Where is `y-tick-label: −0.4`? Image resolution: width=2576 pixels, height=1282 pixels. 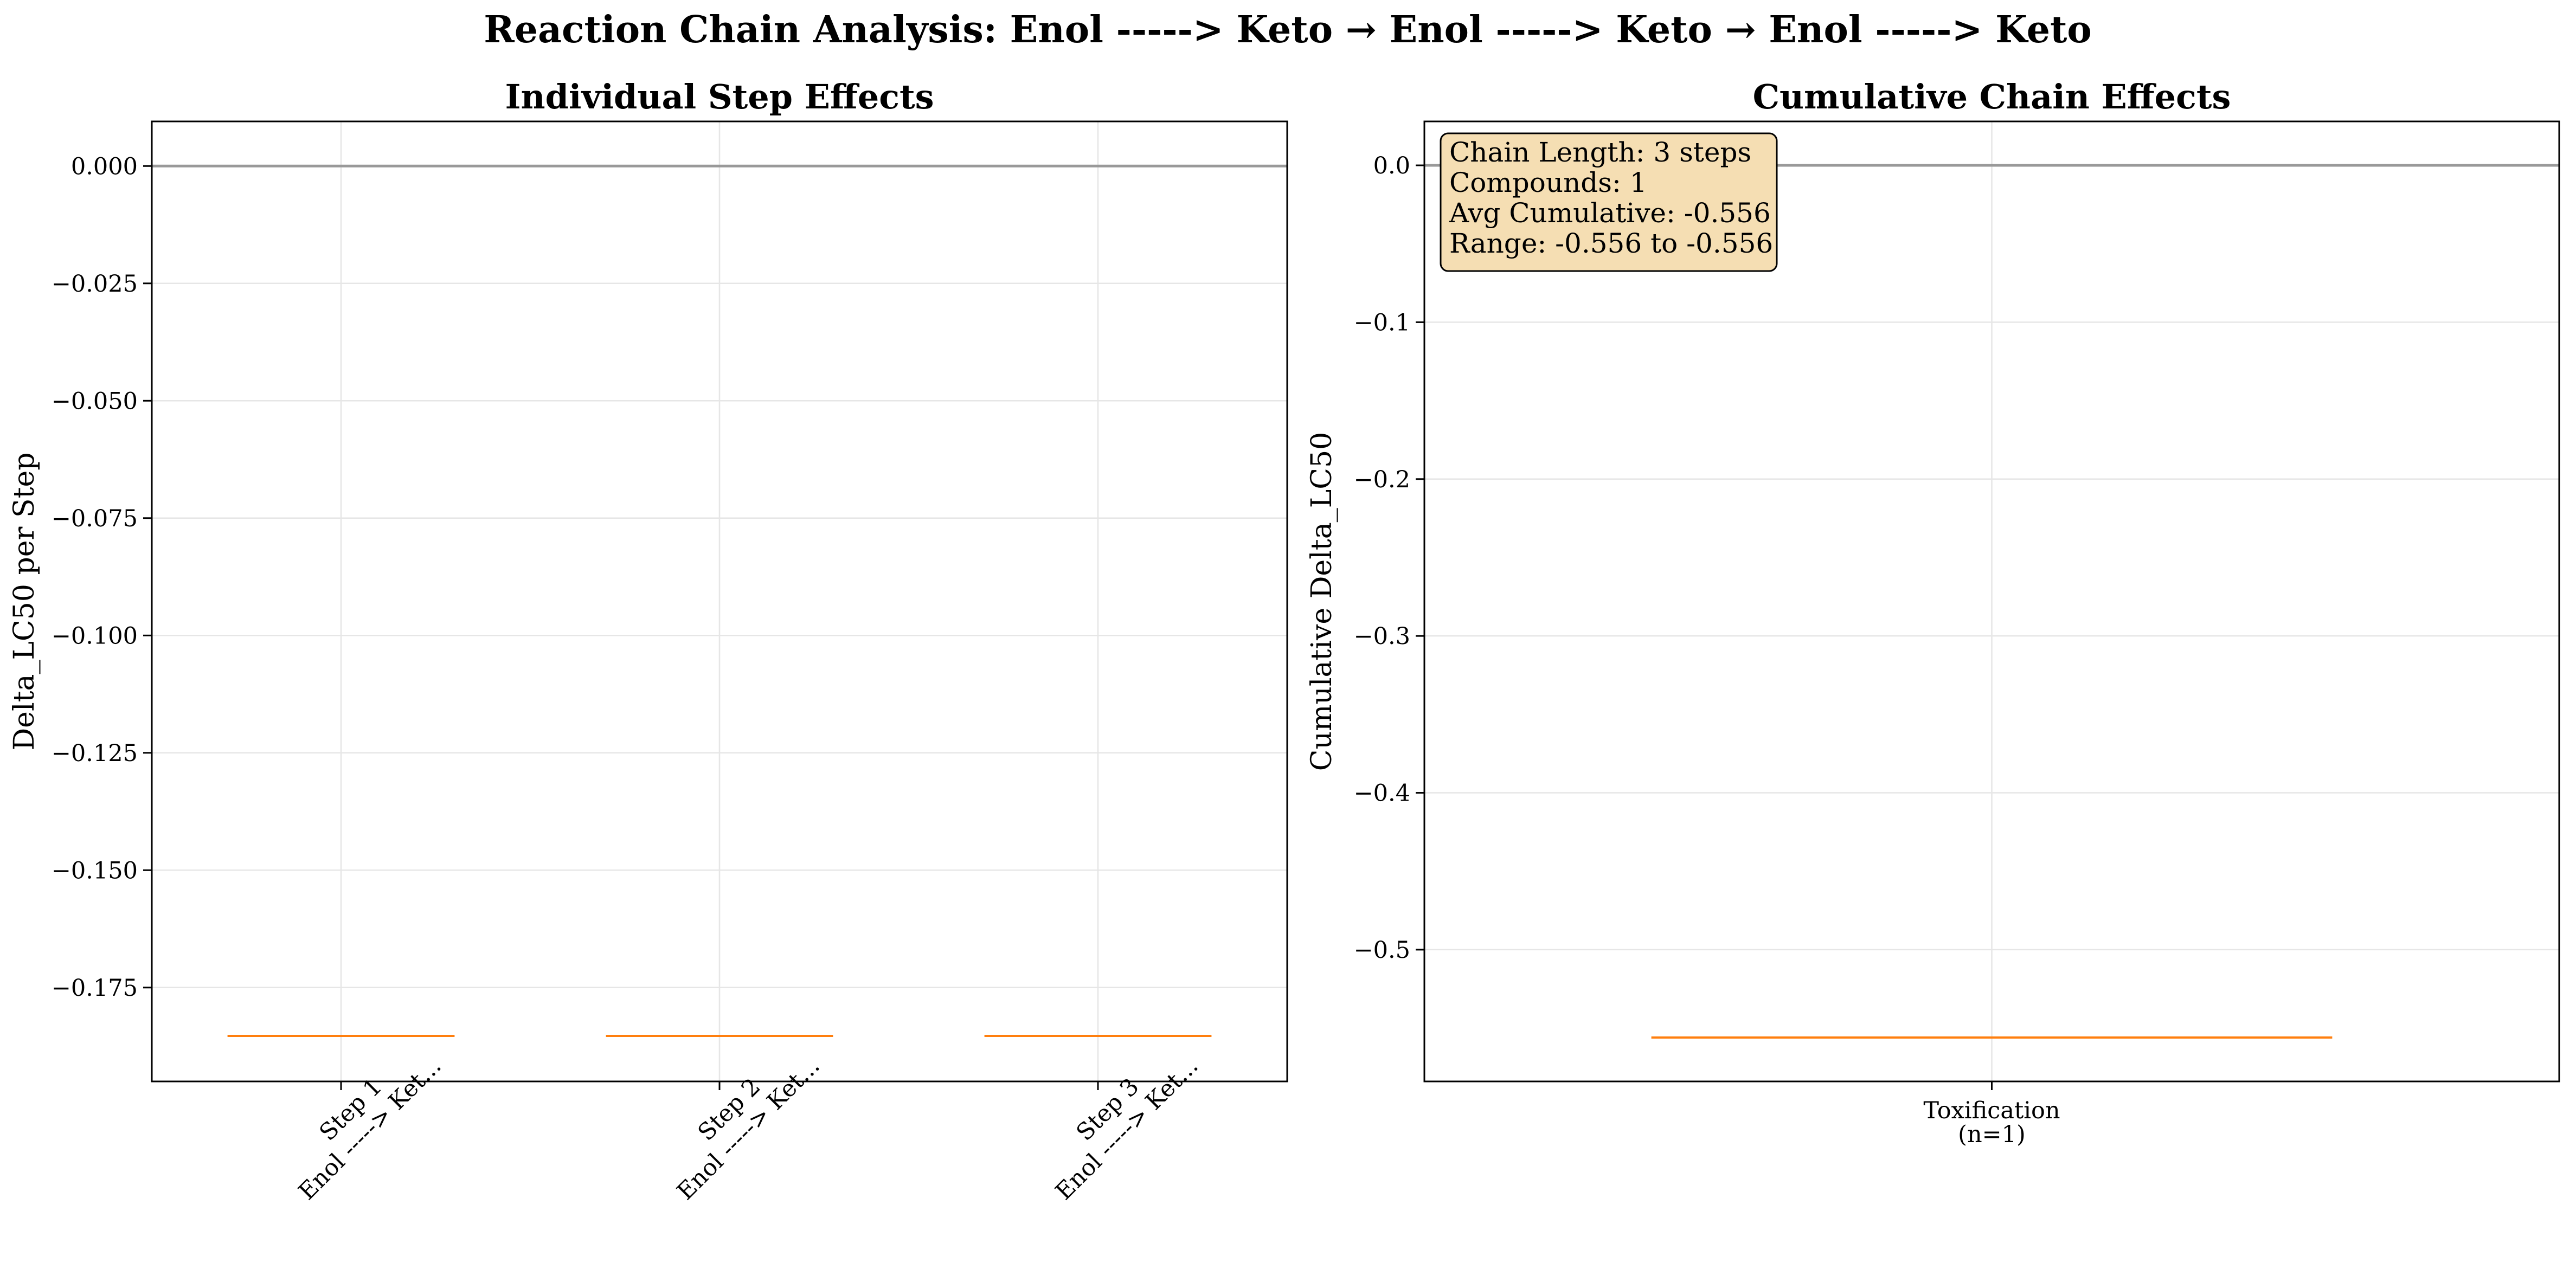
y-tick-label: −0.4 is located at coordinates (1382, 793).